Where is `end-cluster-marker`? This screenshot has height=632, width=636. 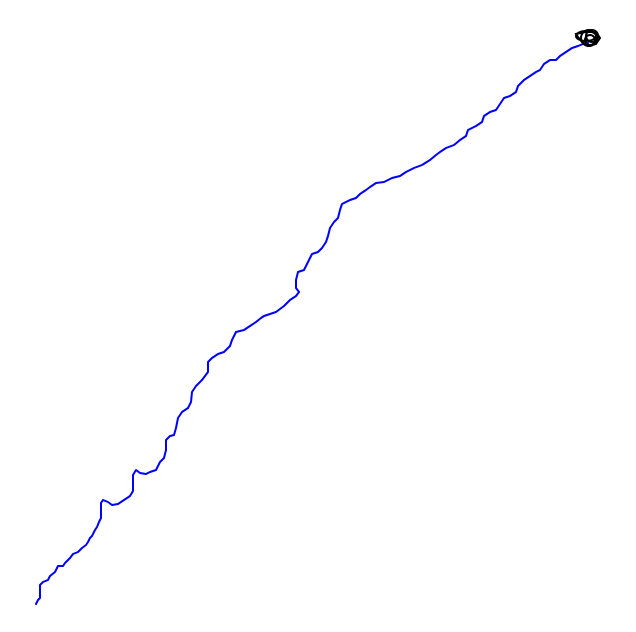
end-cluster-marker is located at coordinates (588, 38).